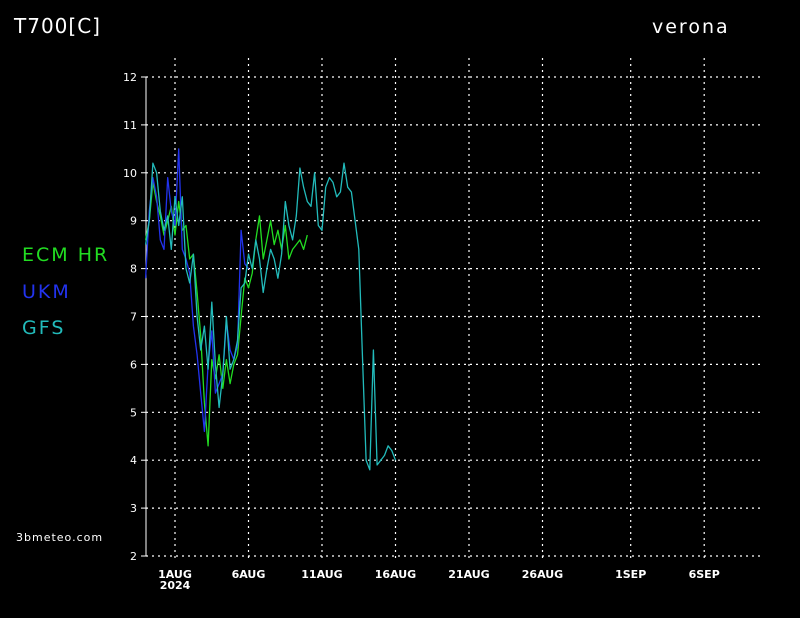 The image size is (800, 618). What do you see at coordinates (133, 269) in the screenshot?
I see `y-tick-label: 8` at bounding box center [133, 269].